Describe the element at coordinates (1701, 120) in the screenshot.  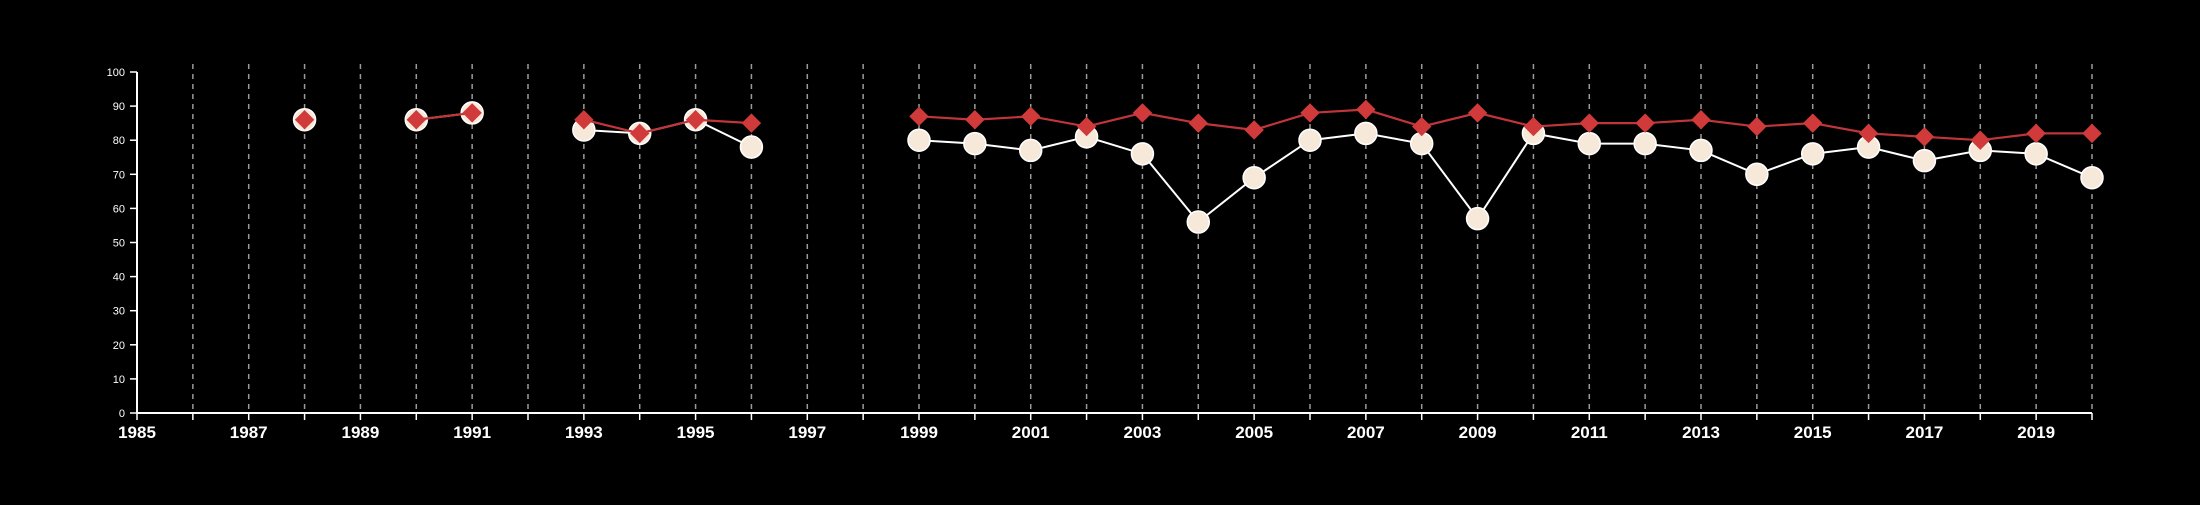
I see `point-diamond-2013` at that location.